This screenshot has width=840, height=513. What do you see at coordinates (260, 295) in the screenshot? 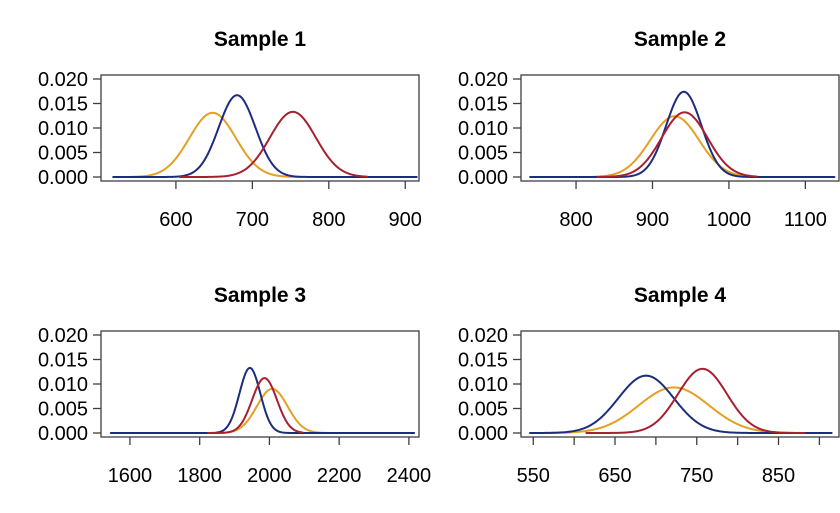
I see `panel-title-sample-3: Sample 3` at bounding box center [260, 295].